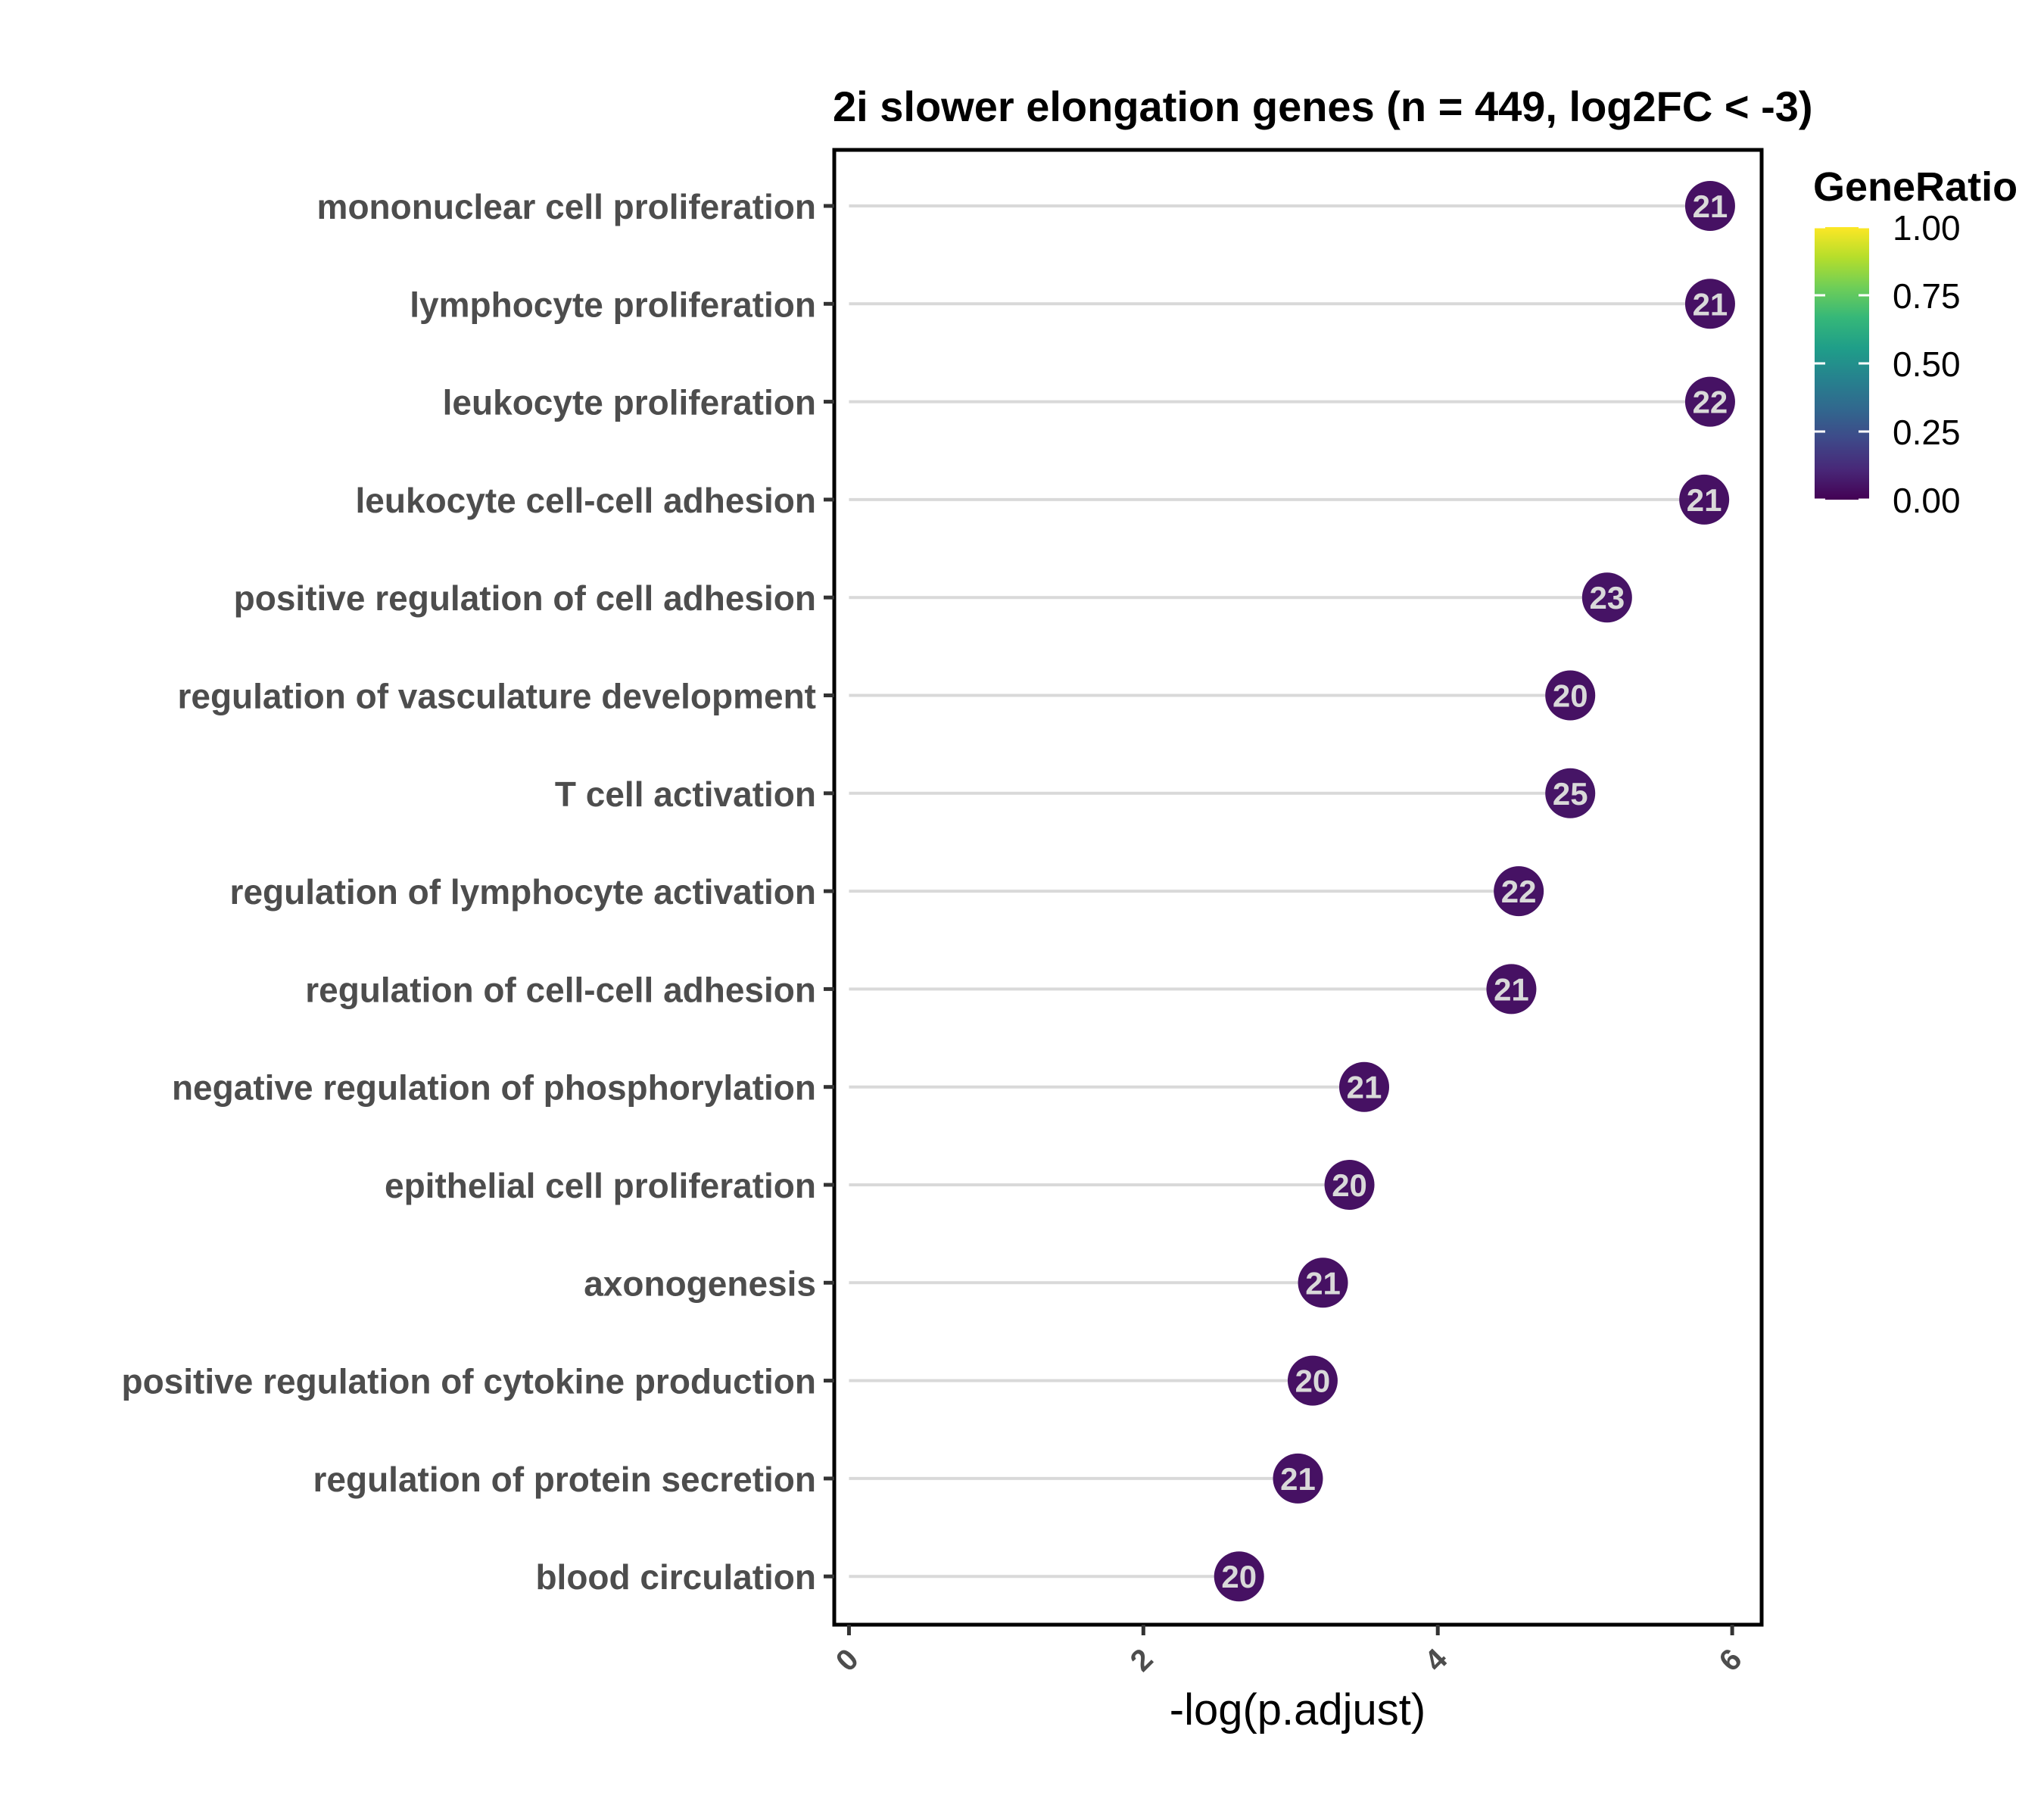 The height and width of the screenshot is (1817, 2044). What do you see at coordinates (1142, 1660) in the screenshot?
I see `x-tick-label: 2` at bounding box center [1142, 1660].